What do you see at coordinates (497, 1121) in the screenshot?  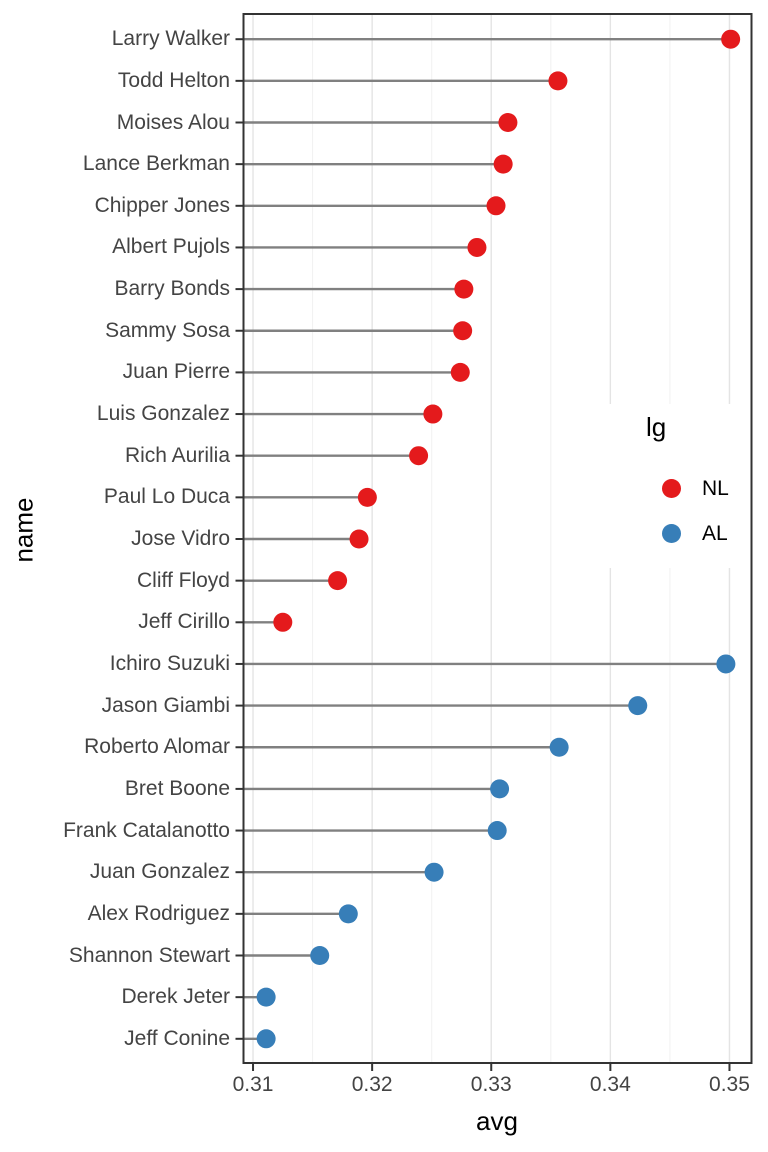 I see `x-axis-title: avg` at bounding box center [497, 1121].